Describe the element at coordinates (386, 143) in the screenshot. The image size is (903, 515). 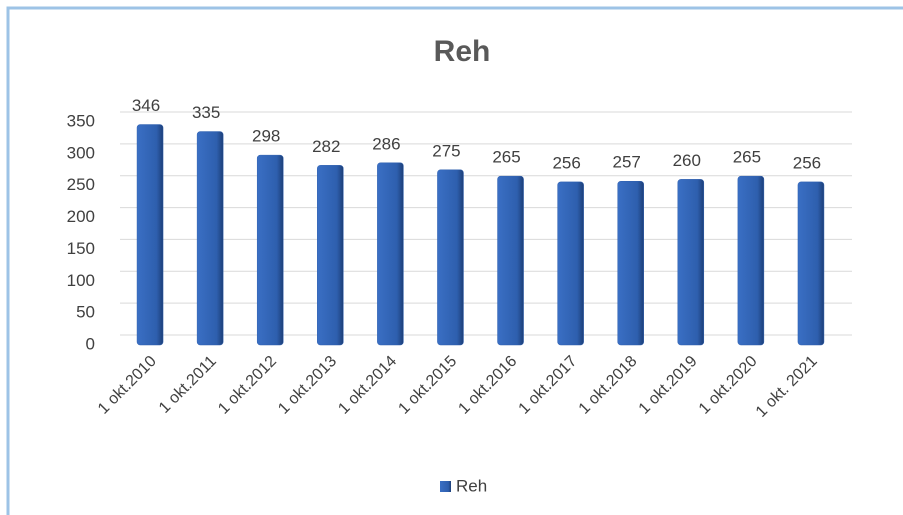
I see `data-label: 286` at that location.